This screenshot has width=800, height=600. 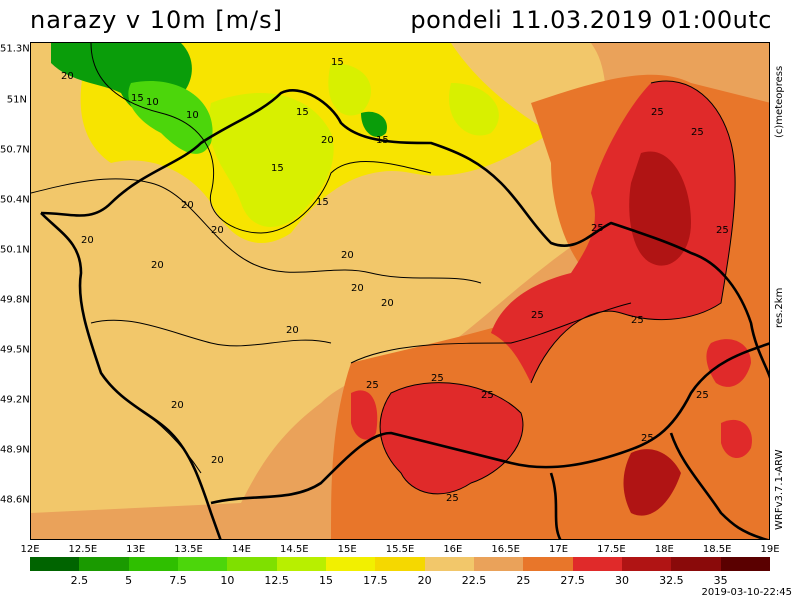 What do you see at coordinates (424, 580) in the screenshot?
I see `legend-tick-label: 20` at bounding box center [424, 580].